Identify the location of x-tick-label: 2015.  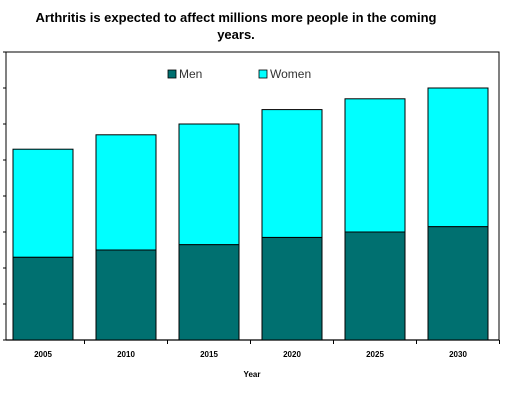
(209, 354).